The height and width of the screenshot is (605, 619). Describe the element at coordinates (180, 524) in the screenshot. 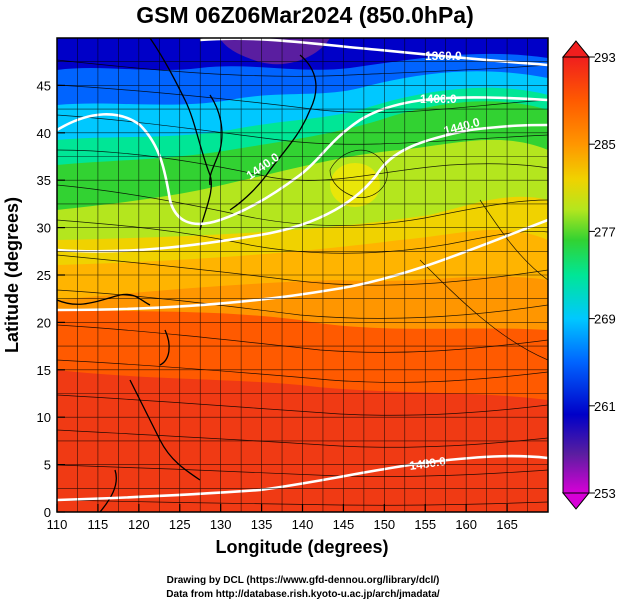

I see `x-tick-label: 125` at that location.